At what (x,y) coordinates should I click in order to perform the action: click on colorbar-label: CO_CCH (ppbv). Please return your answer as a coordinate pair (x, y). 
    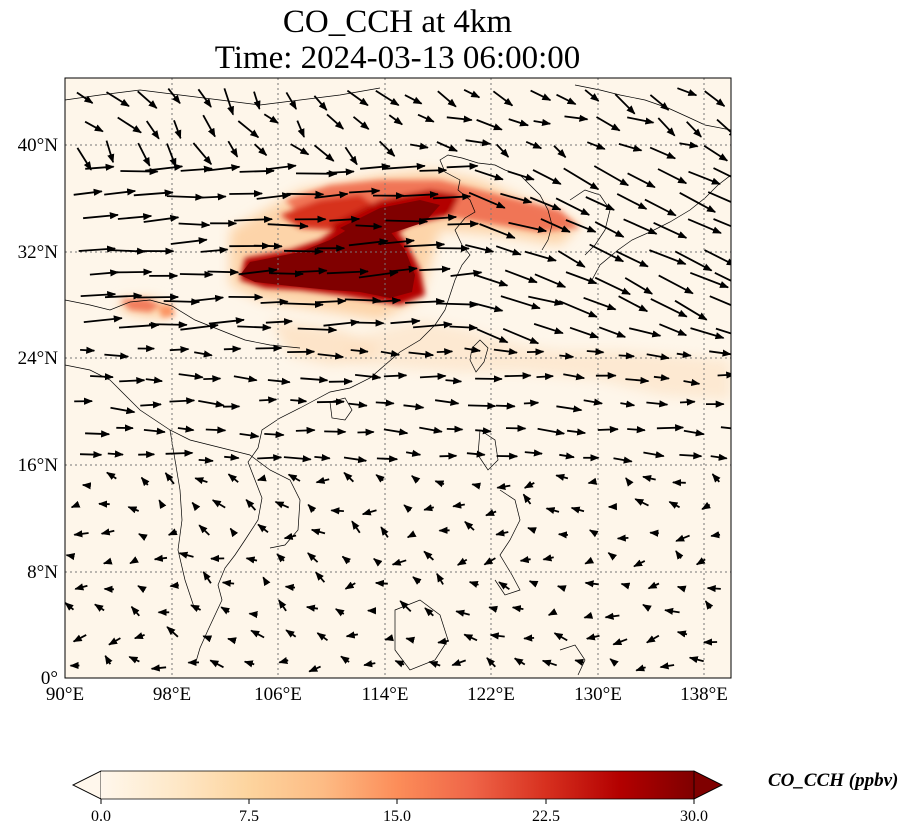
    Looking at the image, I should click on (833, 780).